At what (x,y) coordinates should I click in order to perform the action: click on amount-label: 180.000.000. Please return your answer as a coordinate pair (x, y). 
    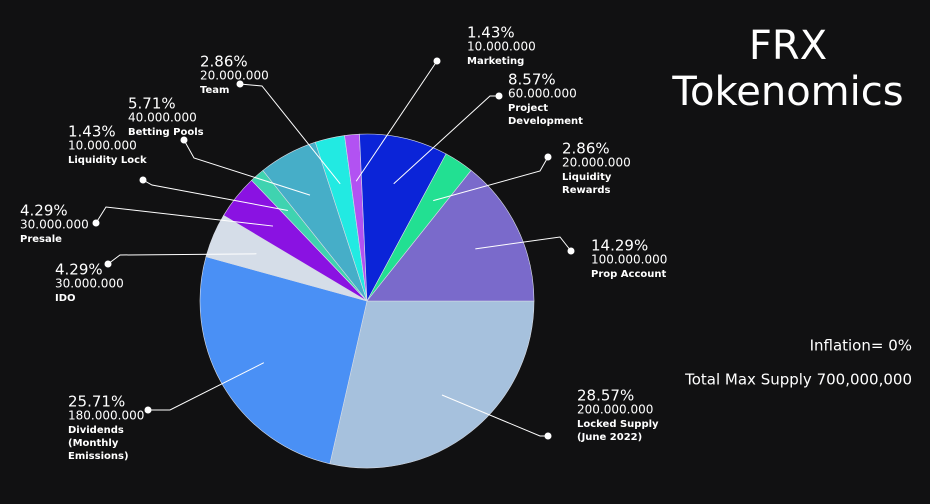
    Looking at the image, I should click on (106, 416).